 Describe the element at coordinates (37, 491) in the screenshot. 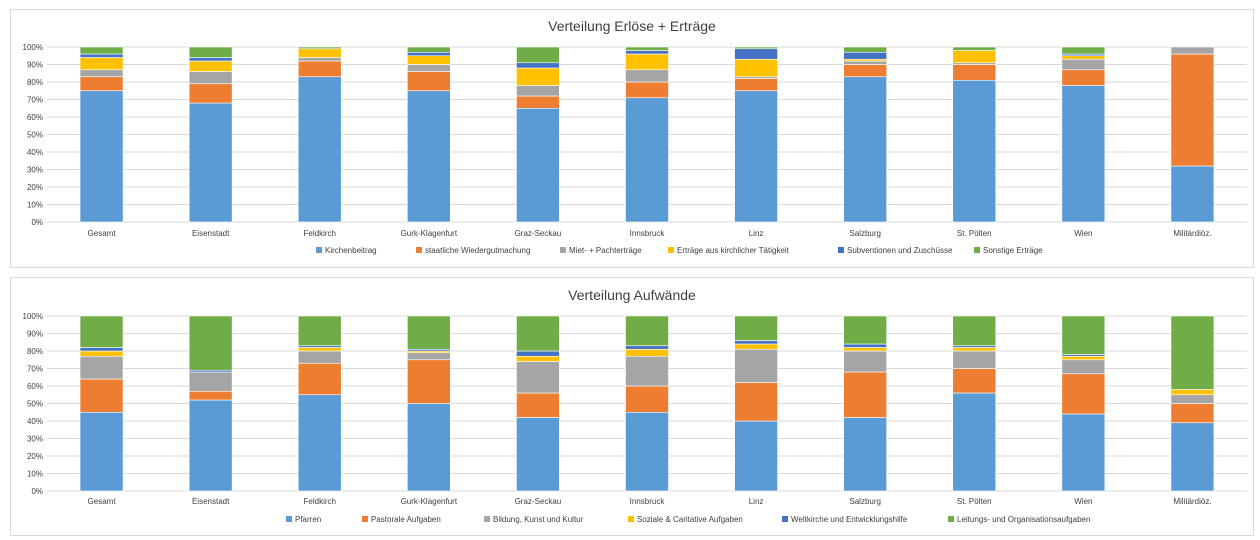

I see `y-tick-label: 0%` at that location.